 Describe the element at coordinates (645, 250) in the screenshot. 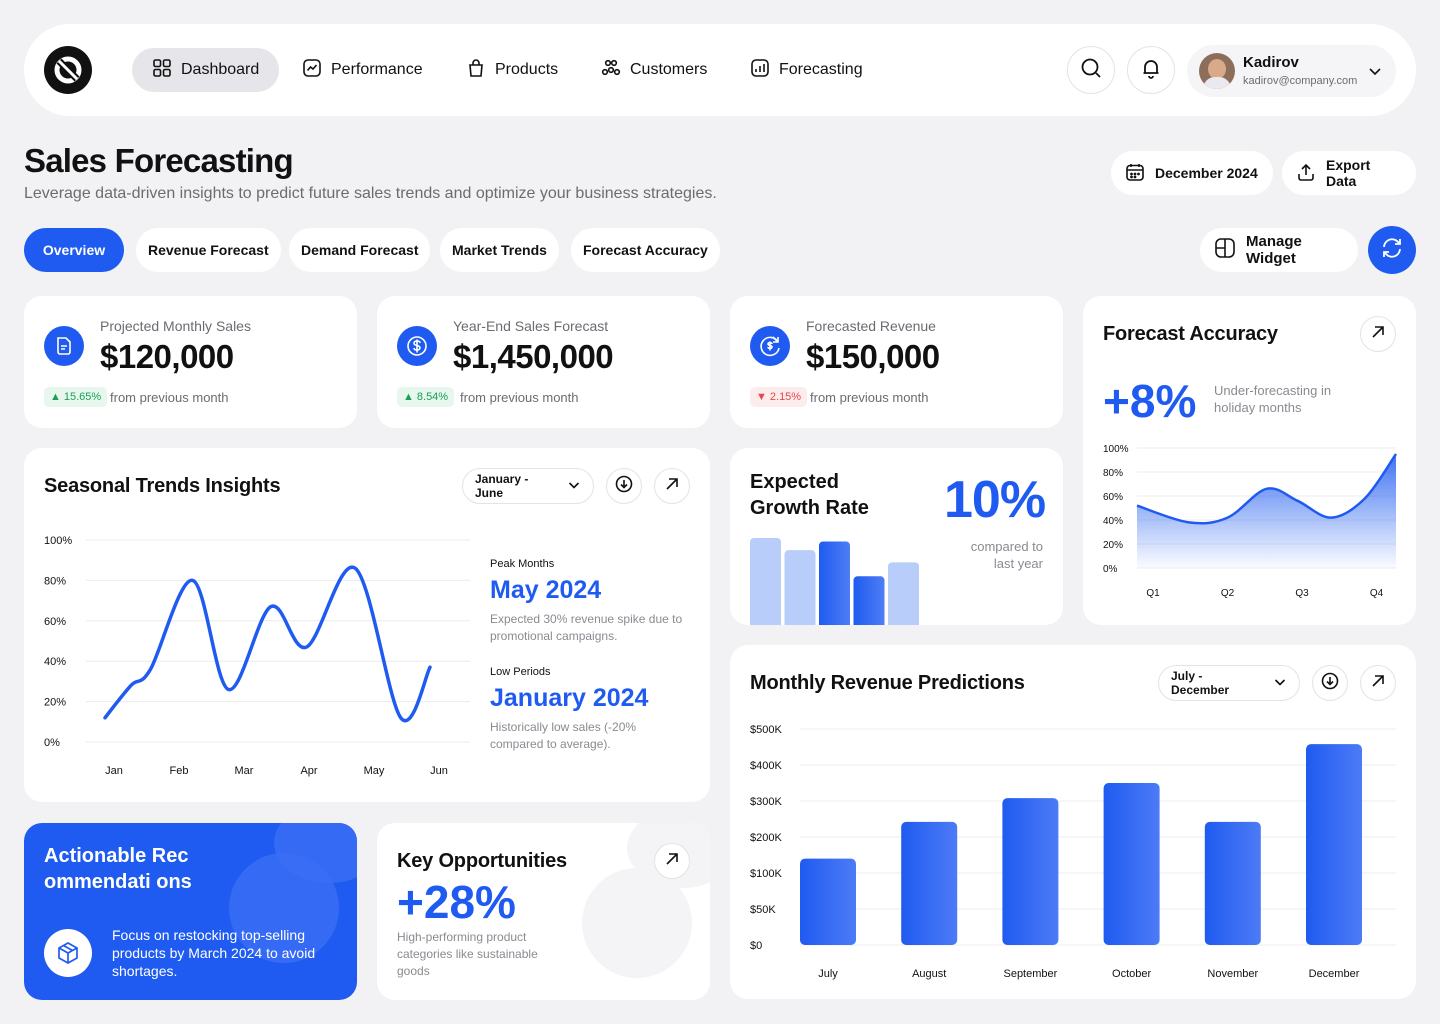

I see `tab-forecast-accuracy: Forecast Accuracy` at that location.